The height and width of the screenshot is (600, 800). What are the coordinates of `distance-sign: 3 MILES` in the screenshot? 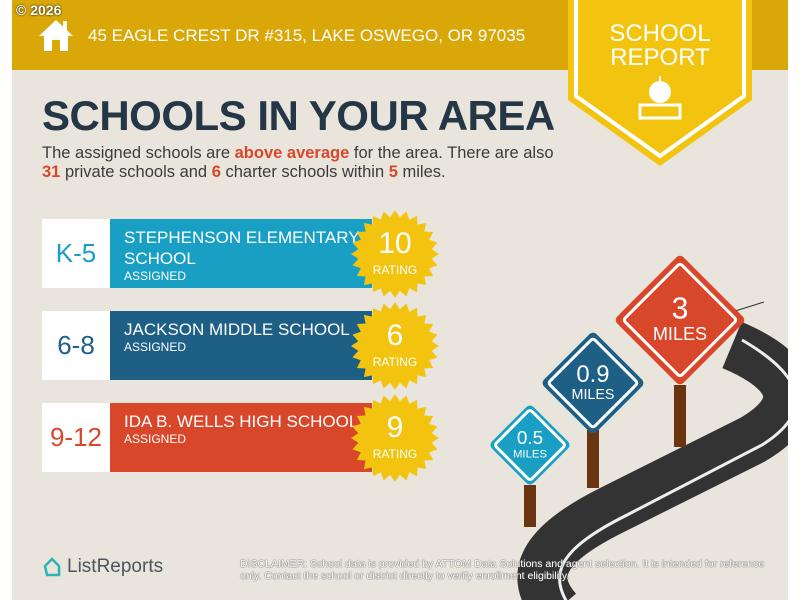 It's located at (680, 351).